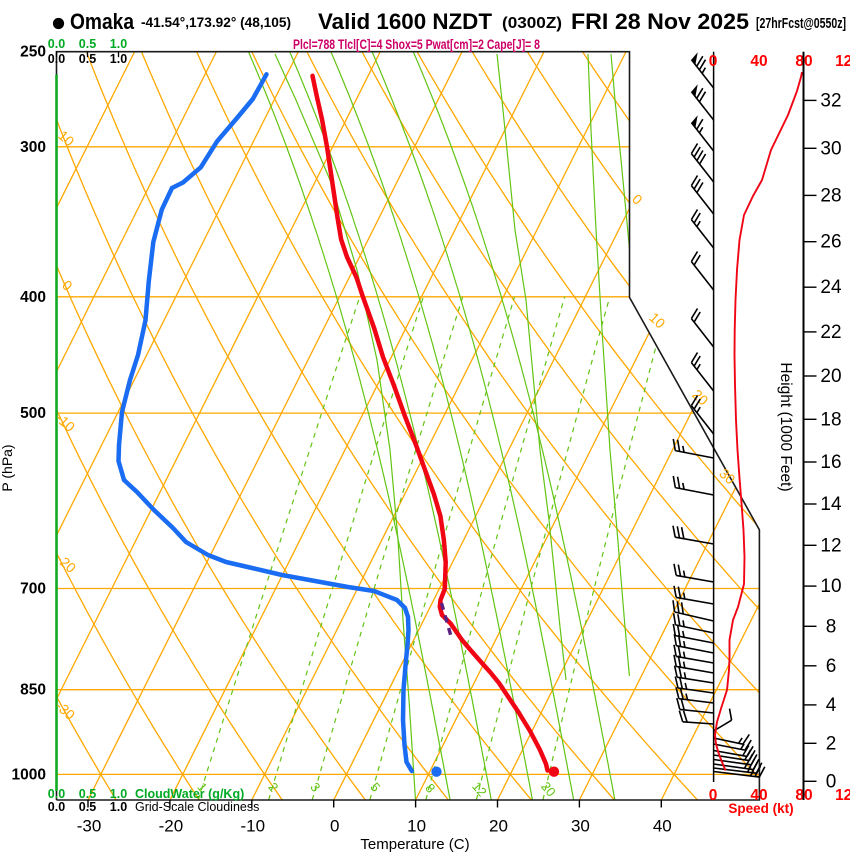 This screenshot has width=850, height=860. Describe the element at coordinates (33, 588) in the screenshot. I see `svg-text: 700` at that location.